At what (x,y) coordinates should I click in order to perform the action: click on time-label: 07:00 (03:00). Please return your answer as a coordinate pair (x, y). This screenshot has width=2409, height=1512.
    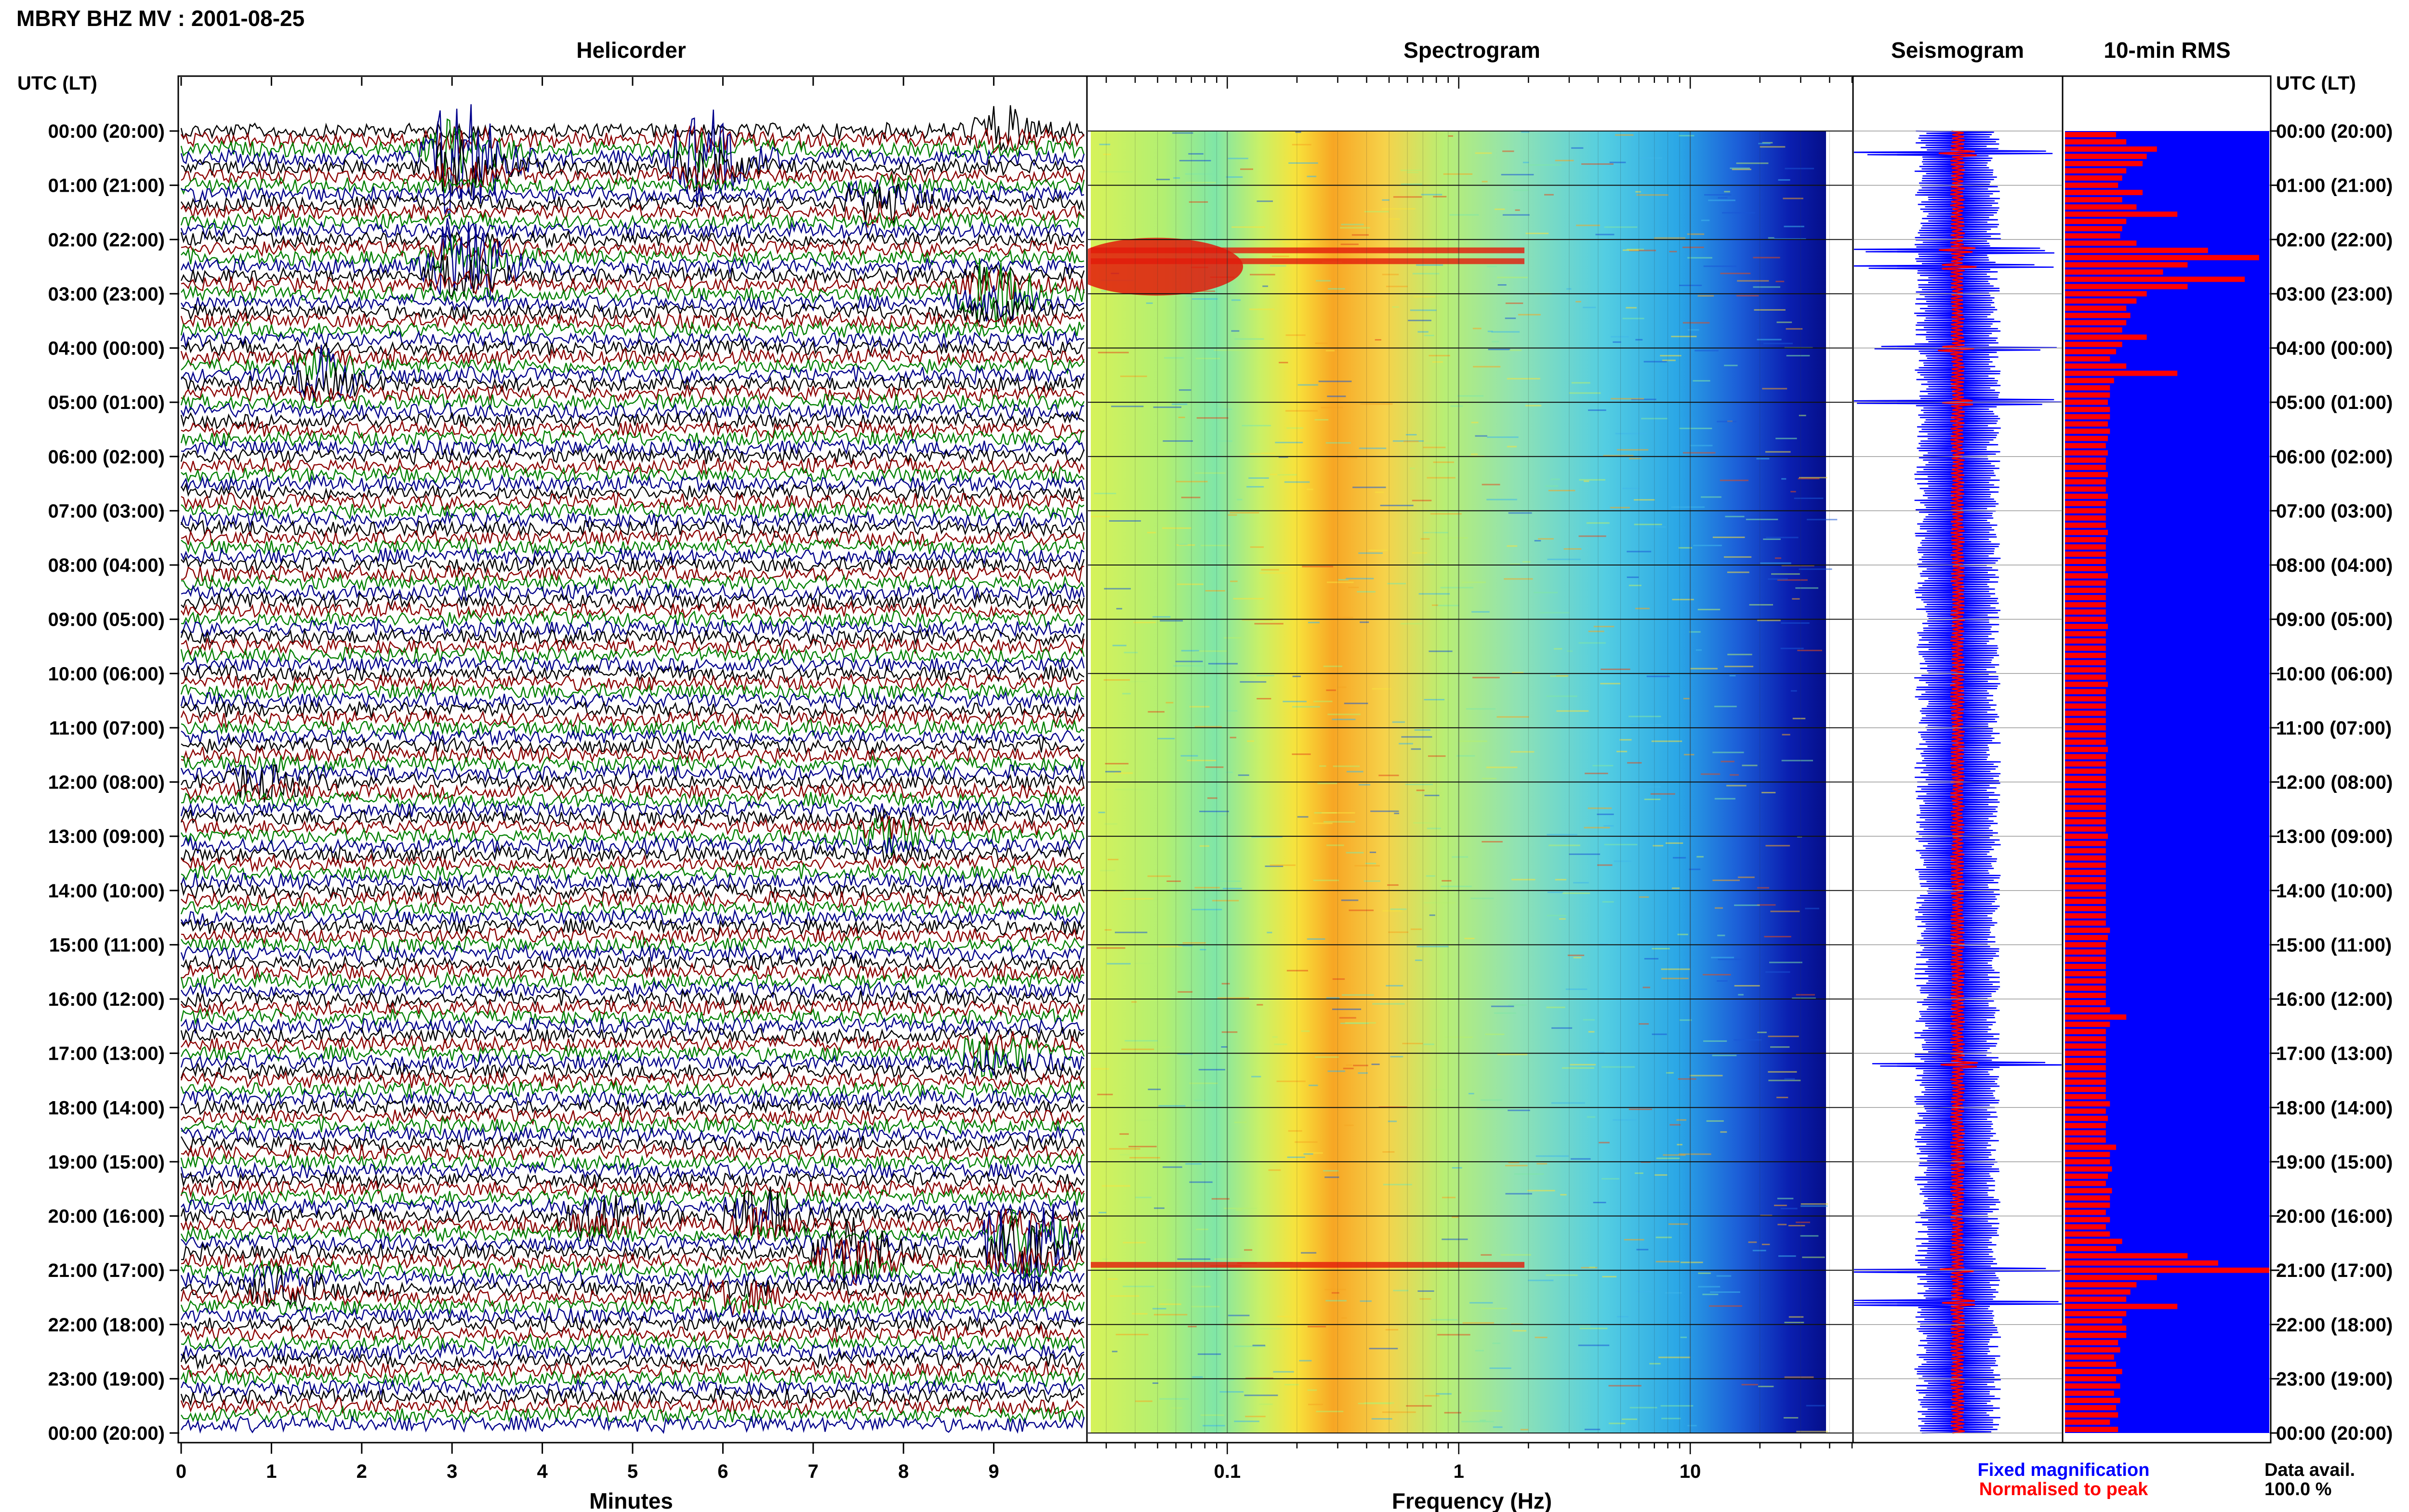
    Looking at the image, I should click on (2334, 511).